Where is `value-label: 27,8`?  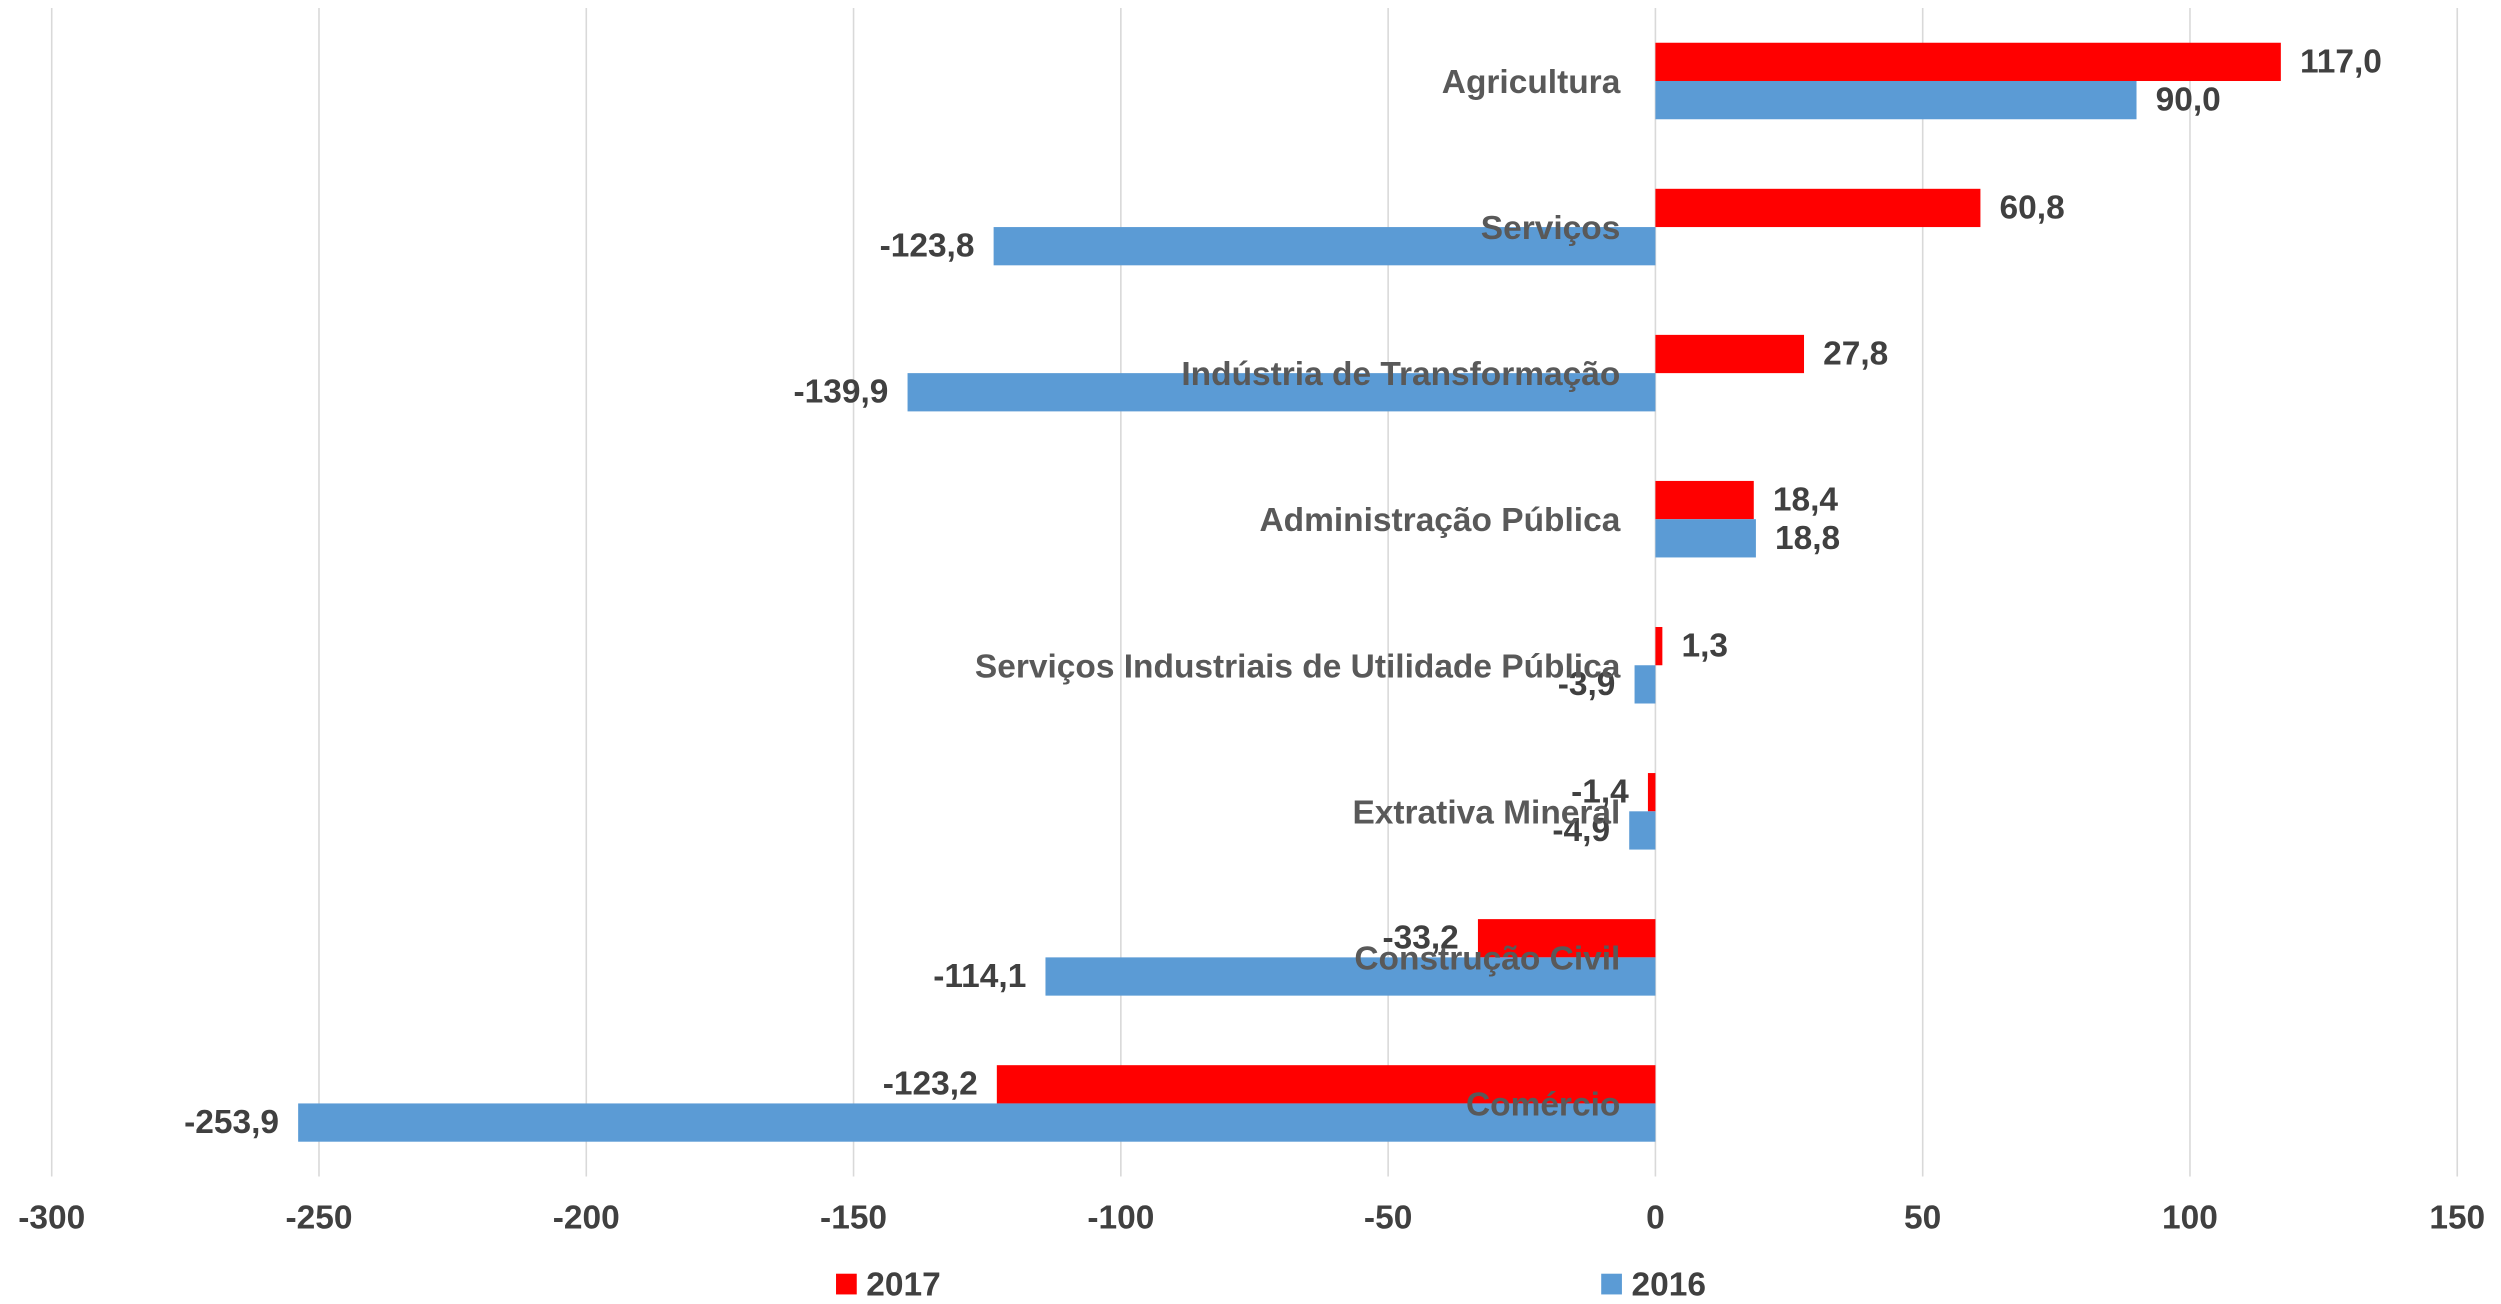 value-label: 27,8 is located at coordinates (1855, 353).